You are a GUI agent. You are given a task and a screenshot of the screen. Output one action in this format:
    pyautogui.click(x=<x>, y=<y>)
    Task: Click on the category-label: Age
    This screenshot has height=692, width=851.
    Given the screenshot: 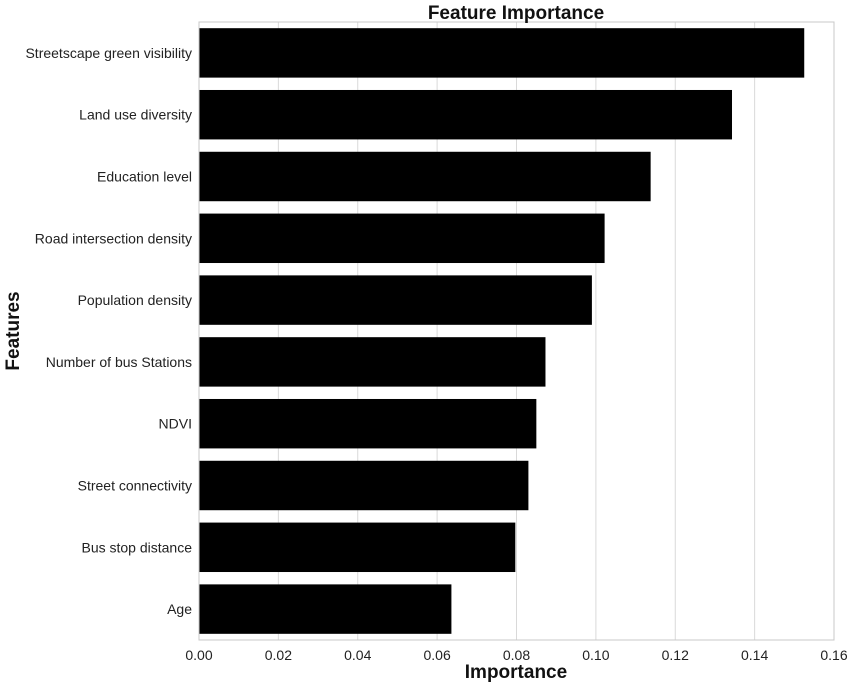 What is the action you would take?
    pyautogui.click(x=179, y=609)
    